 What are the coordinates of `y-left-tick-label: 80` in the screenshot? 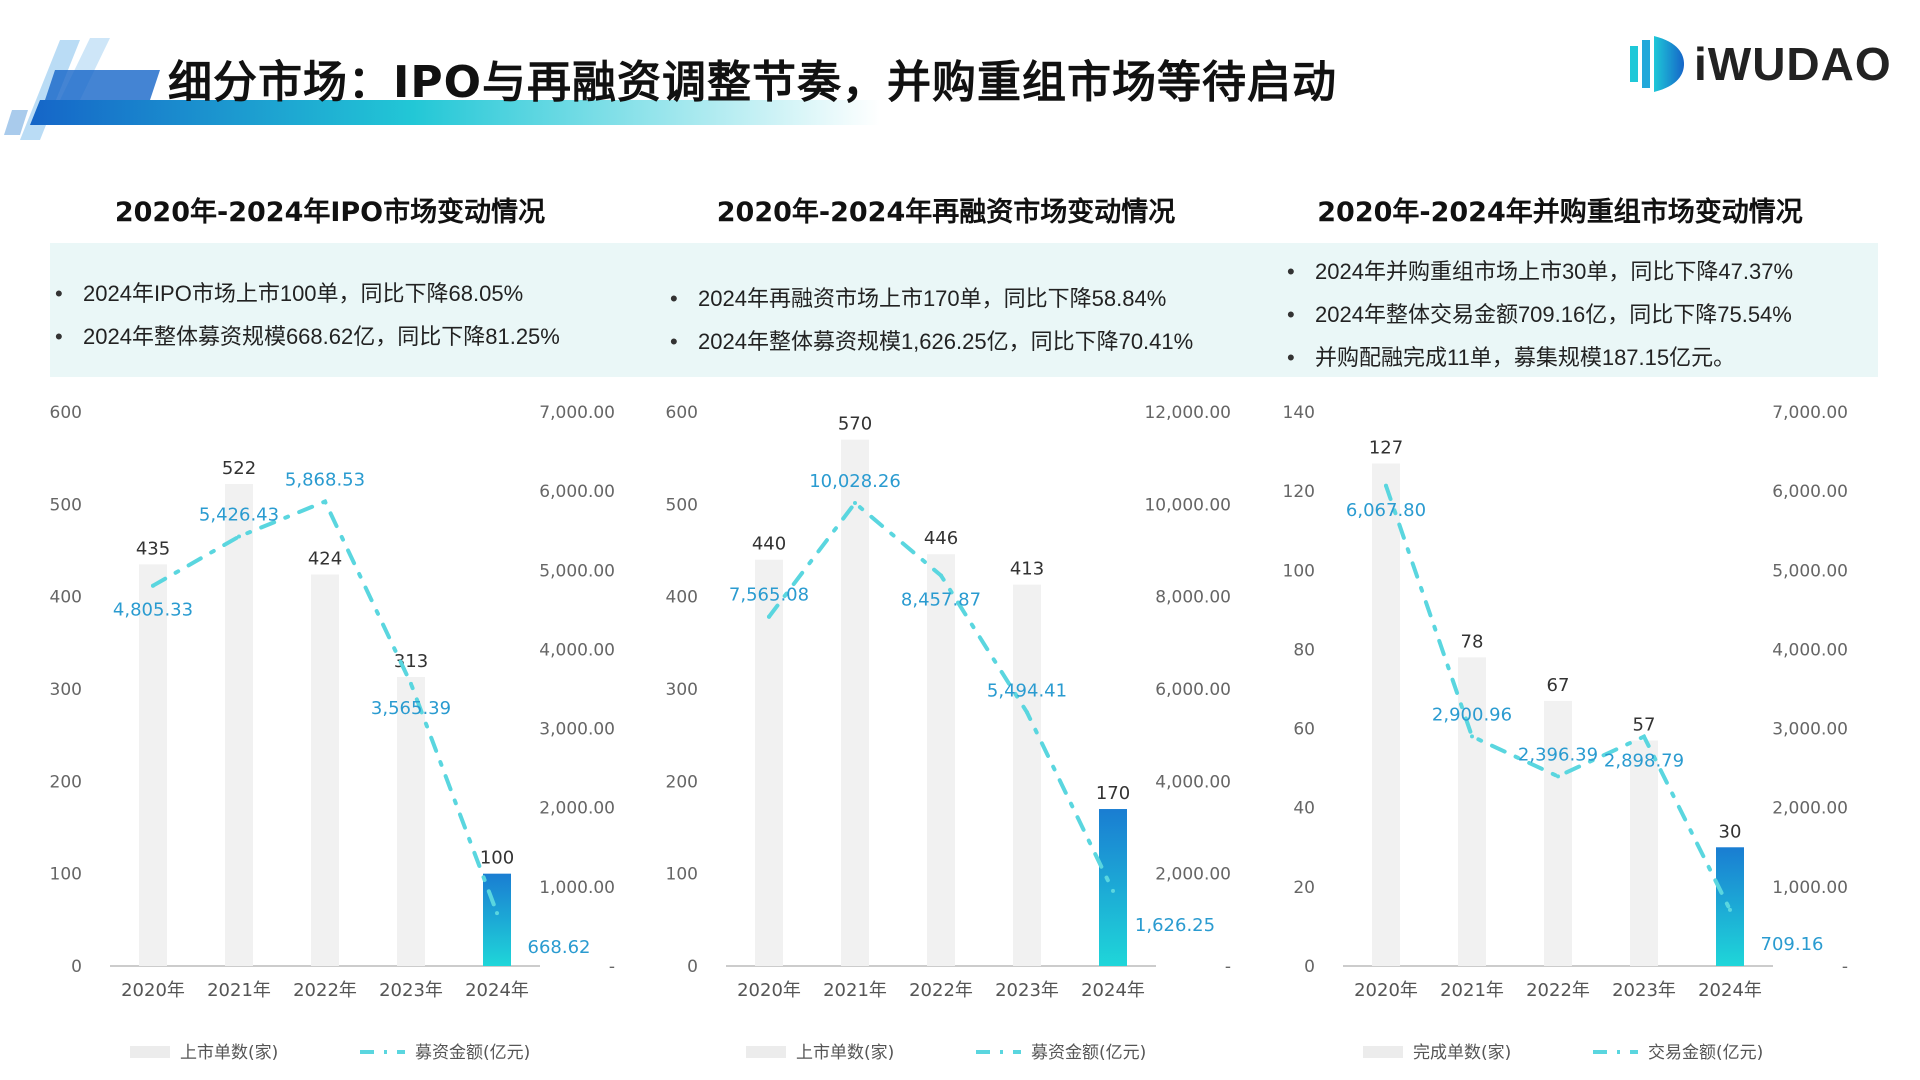 It's located at (1304, 650).